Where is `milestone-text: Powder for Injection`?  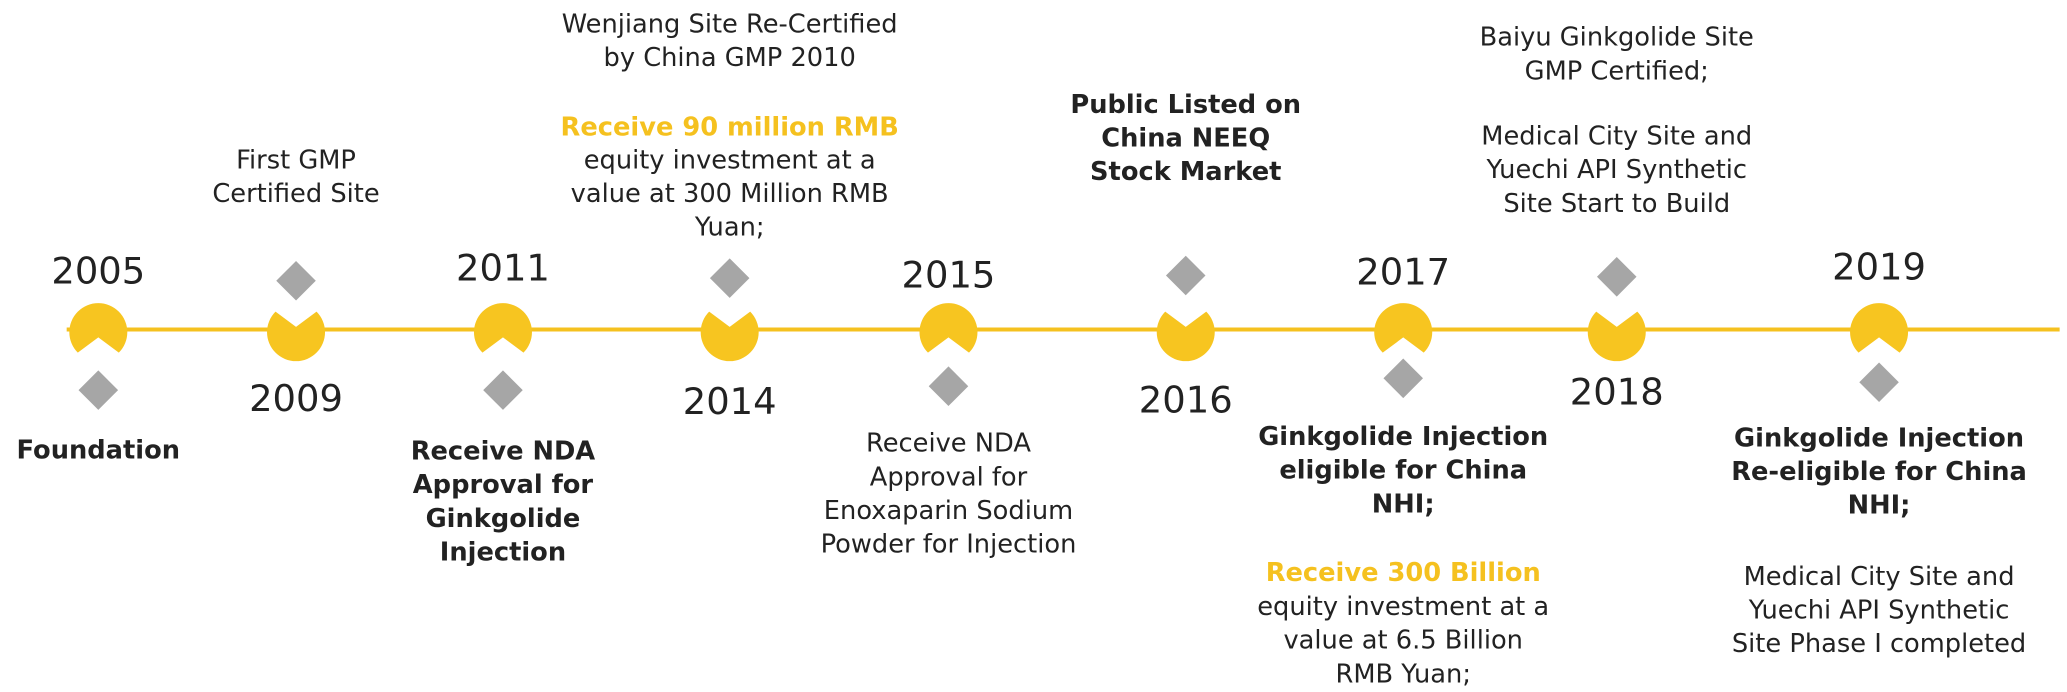
milestone-text: Powder for Injection is located at coordinates (949, 545).